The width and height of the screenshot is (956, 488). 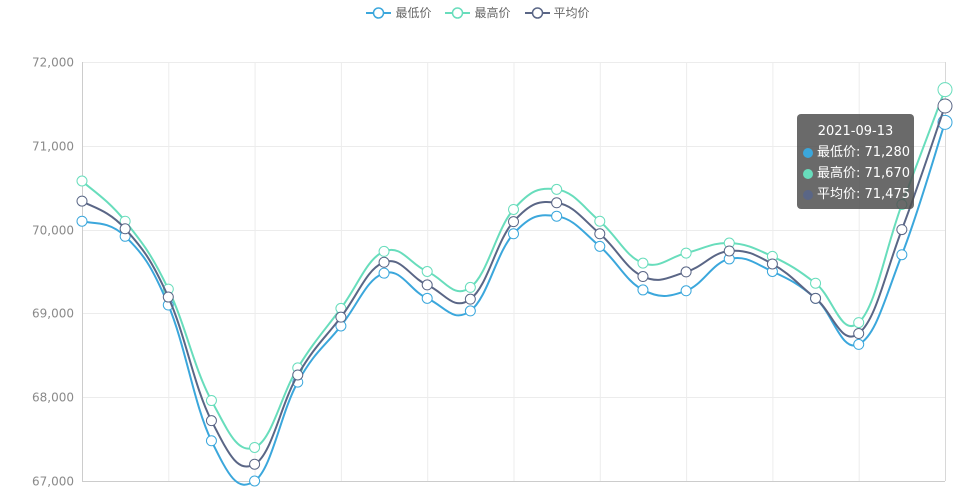 I want to click on tooltip-date: 2021-09-13, so click(x=855, y=131).